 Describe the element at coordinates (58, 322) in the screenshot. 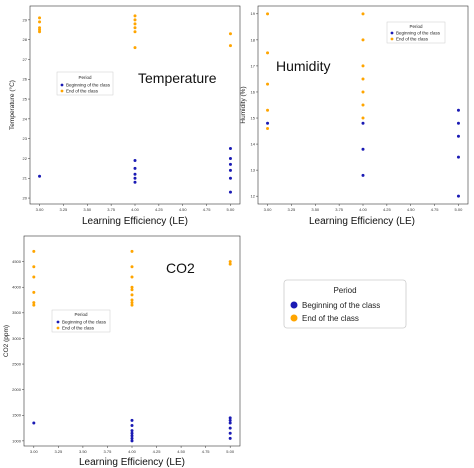

I see `co2-legend-marker-beginning` at that location.